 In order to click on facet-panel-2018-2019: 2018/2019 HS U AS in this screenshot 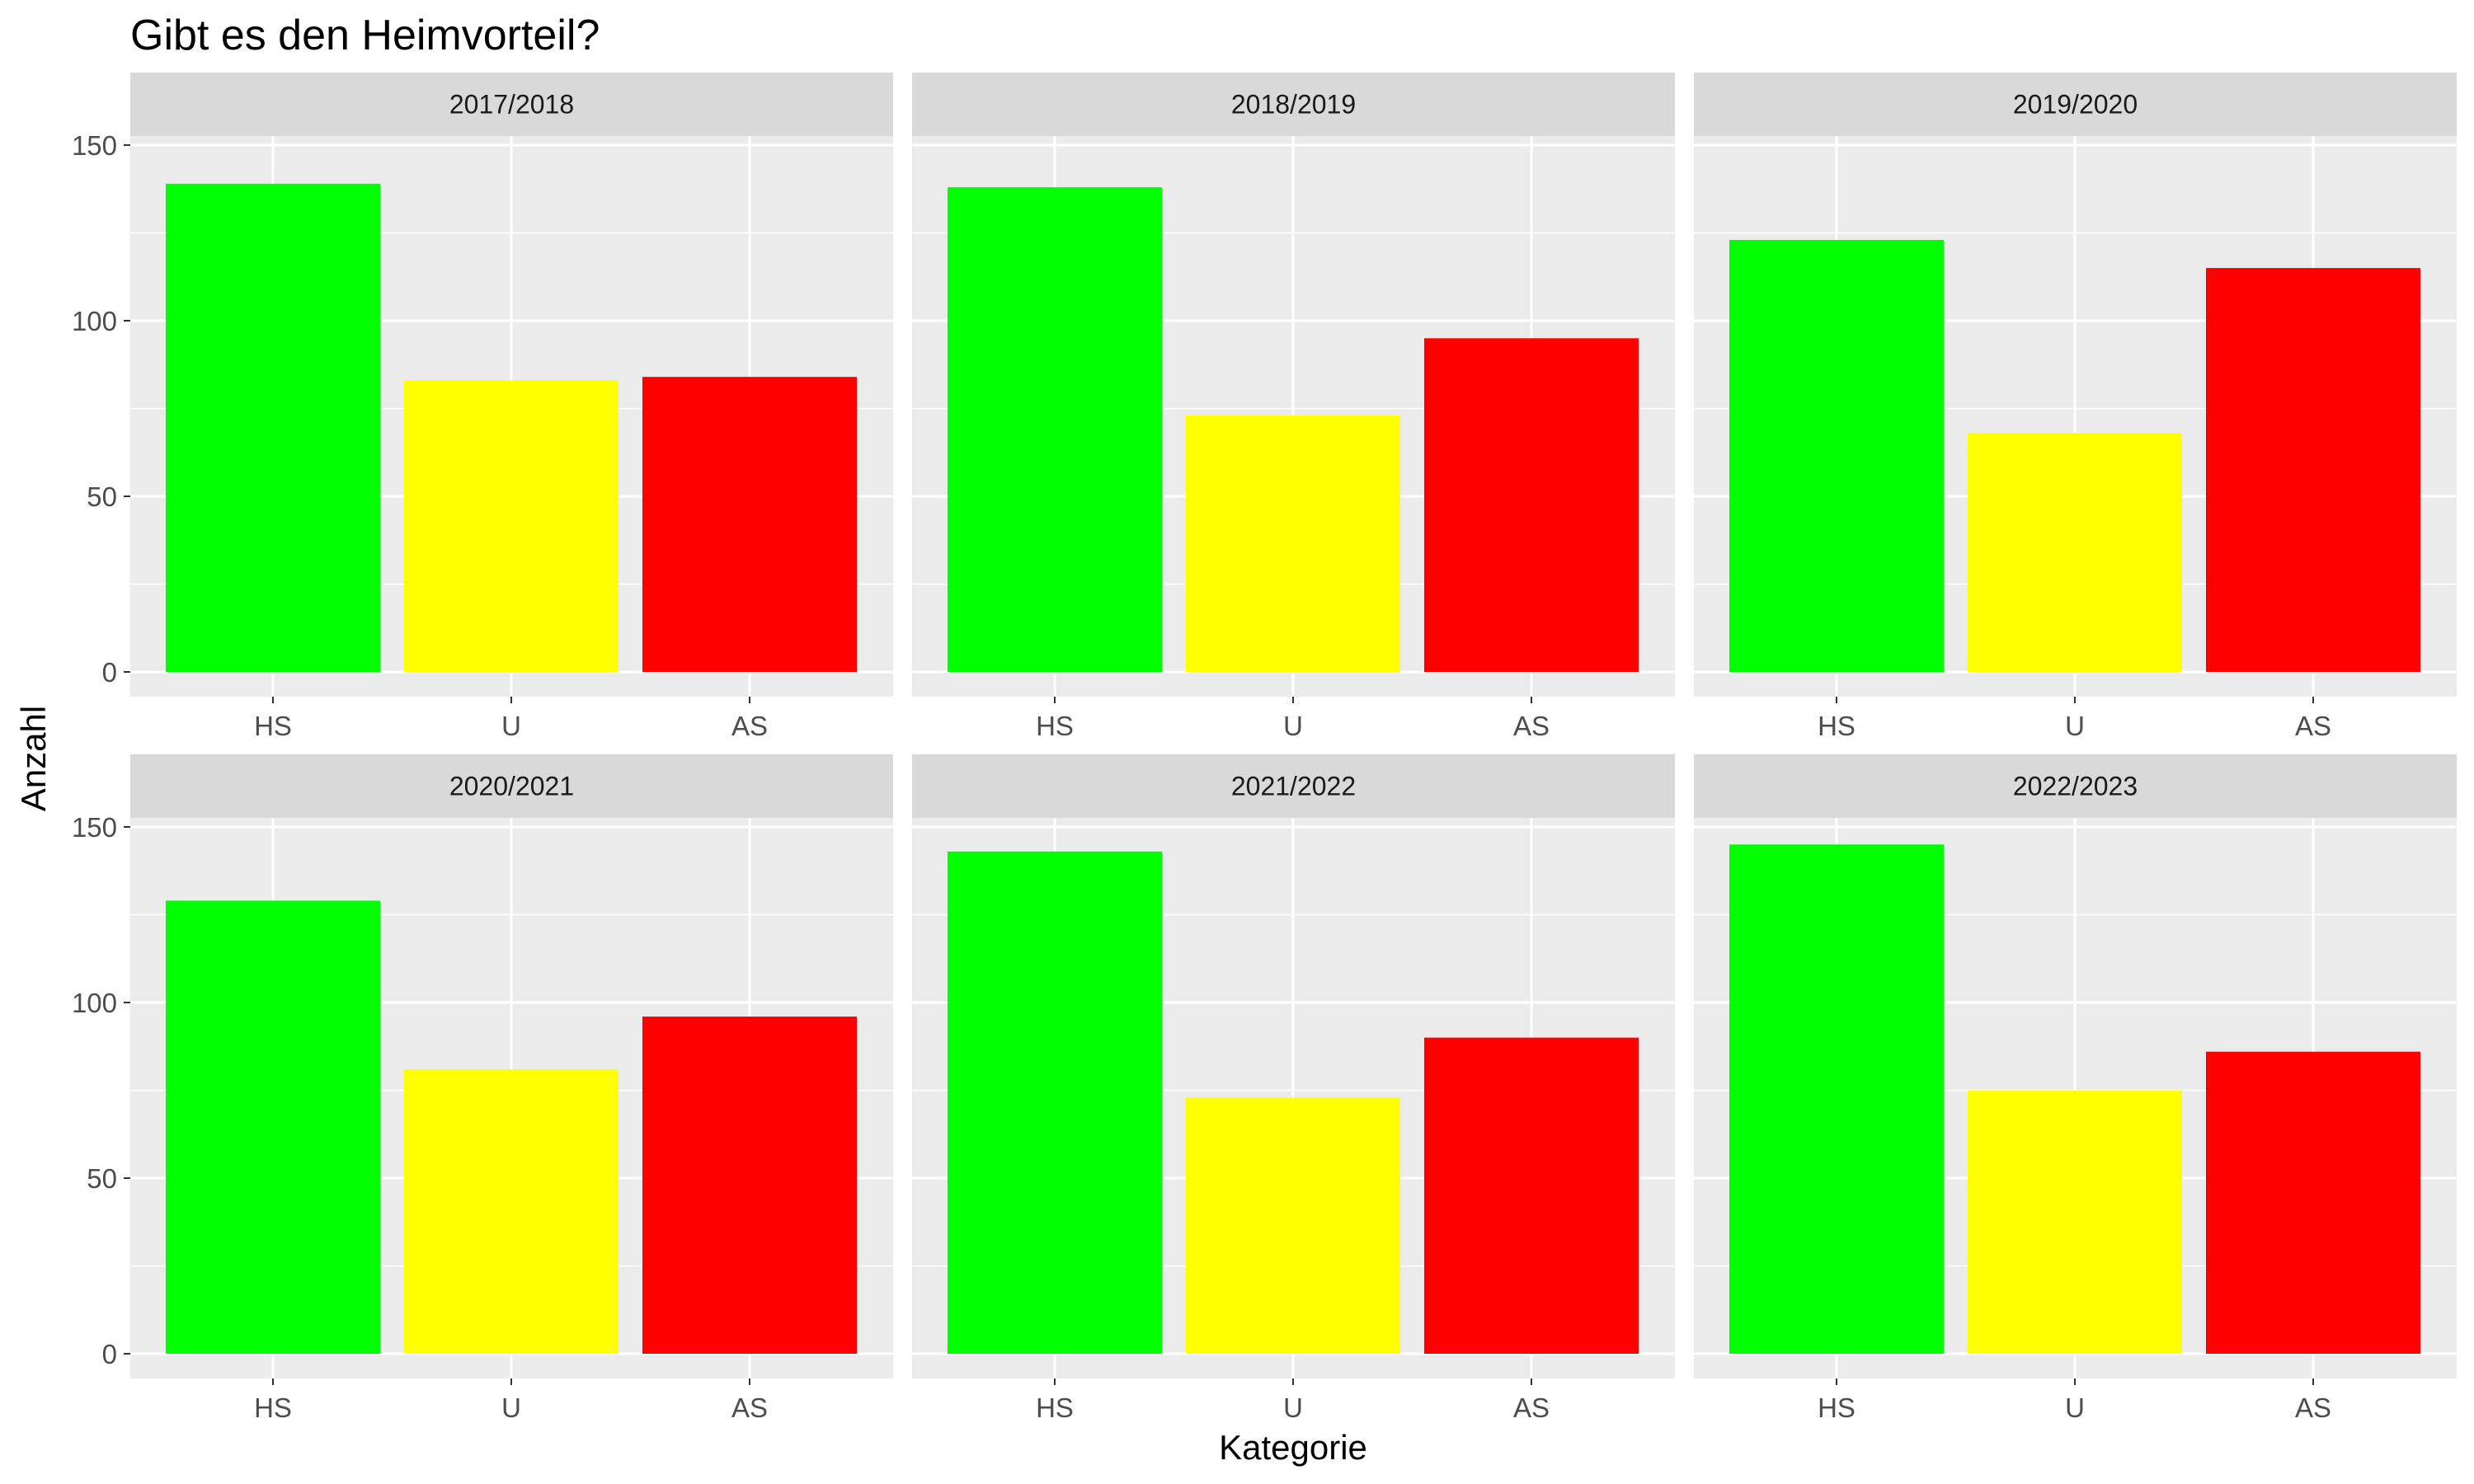, I will do `click(1293, 407)`.